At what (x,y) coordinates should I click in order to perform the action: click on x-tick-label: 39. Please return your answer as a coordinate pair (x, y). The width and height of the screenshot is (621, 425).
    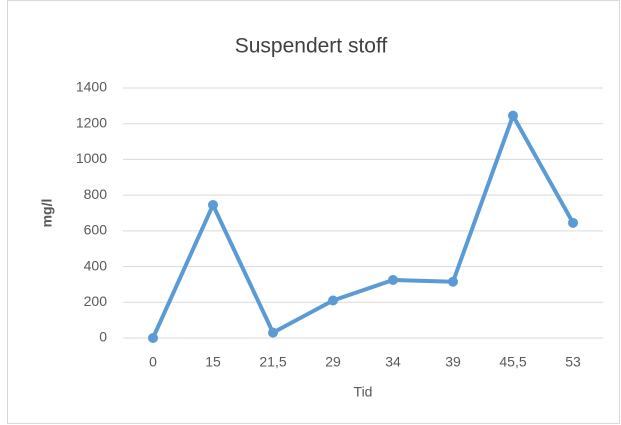
    Looking at the image, I should click on (453, 362).